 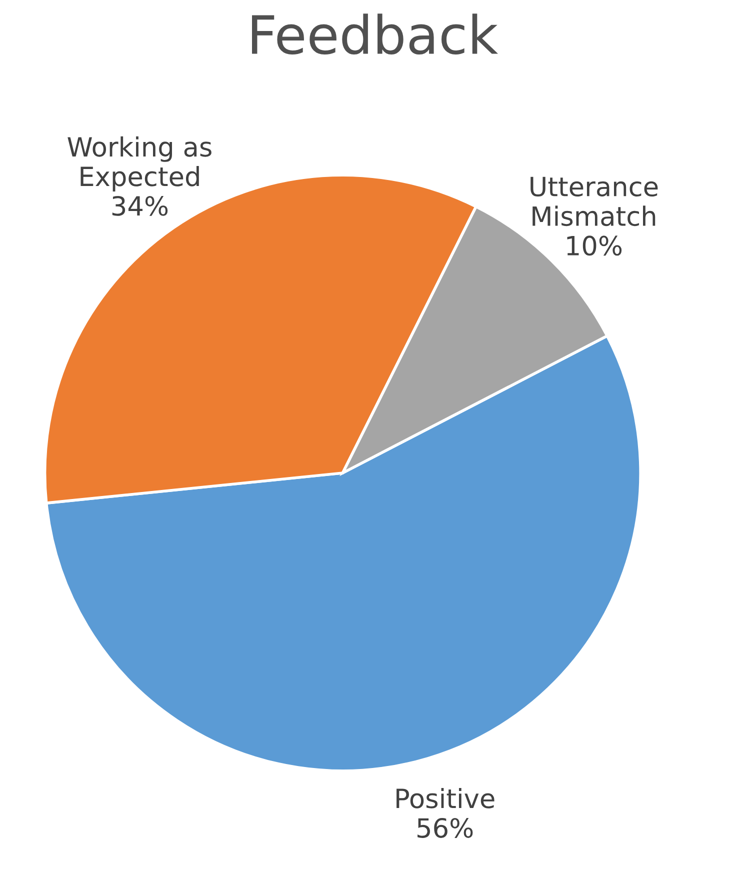 I want to click on data-label: 10%, so click(x=594, y=246).